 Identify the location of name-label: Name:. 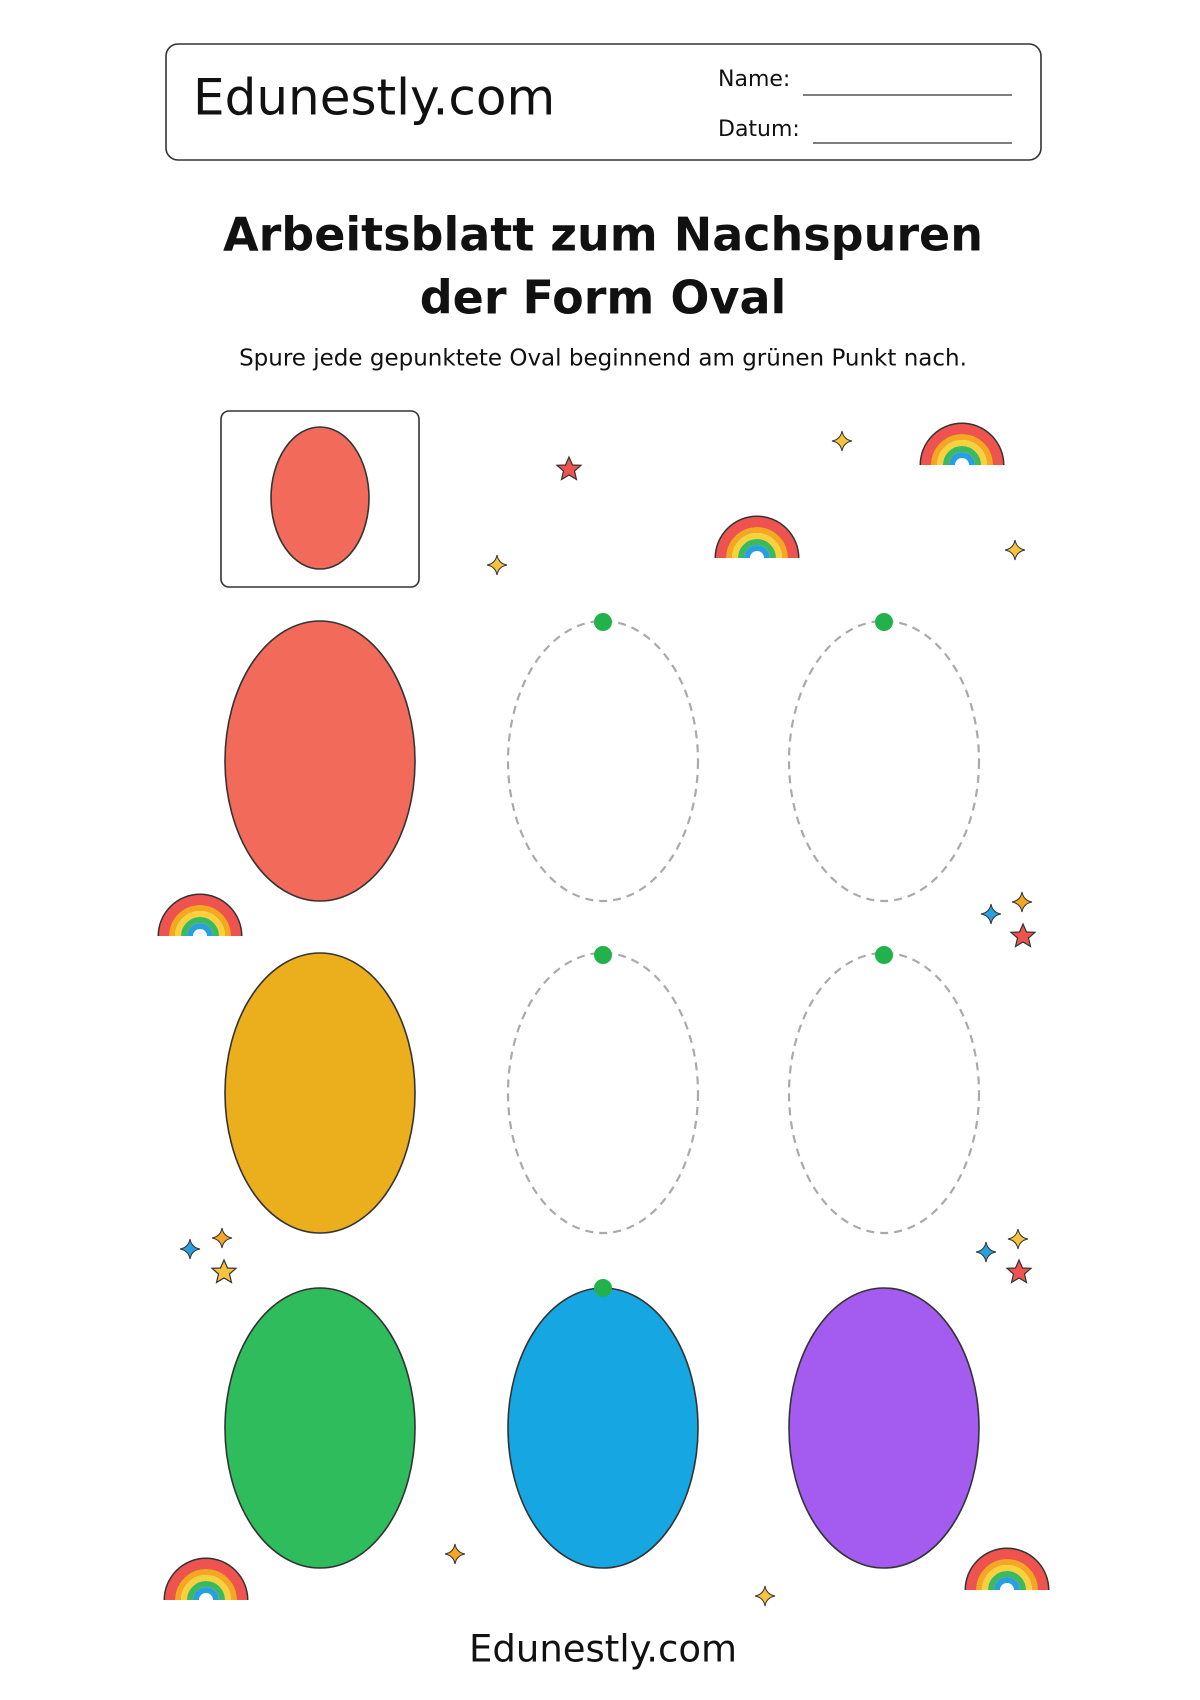
(754, 79).